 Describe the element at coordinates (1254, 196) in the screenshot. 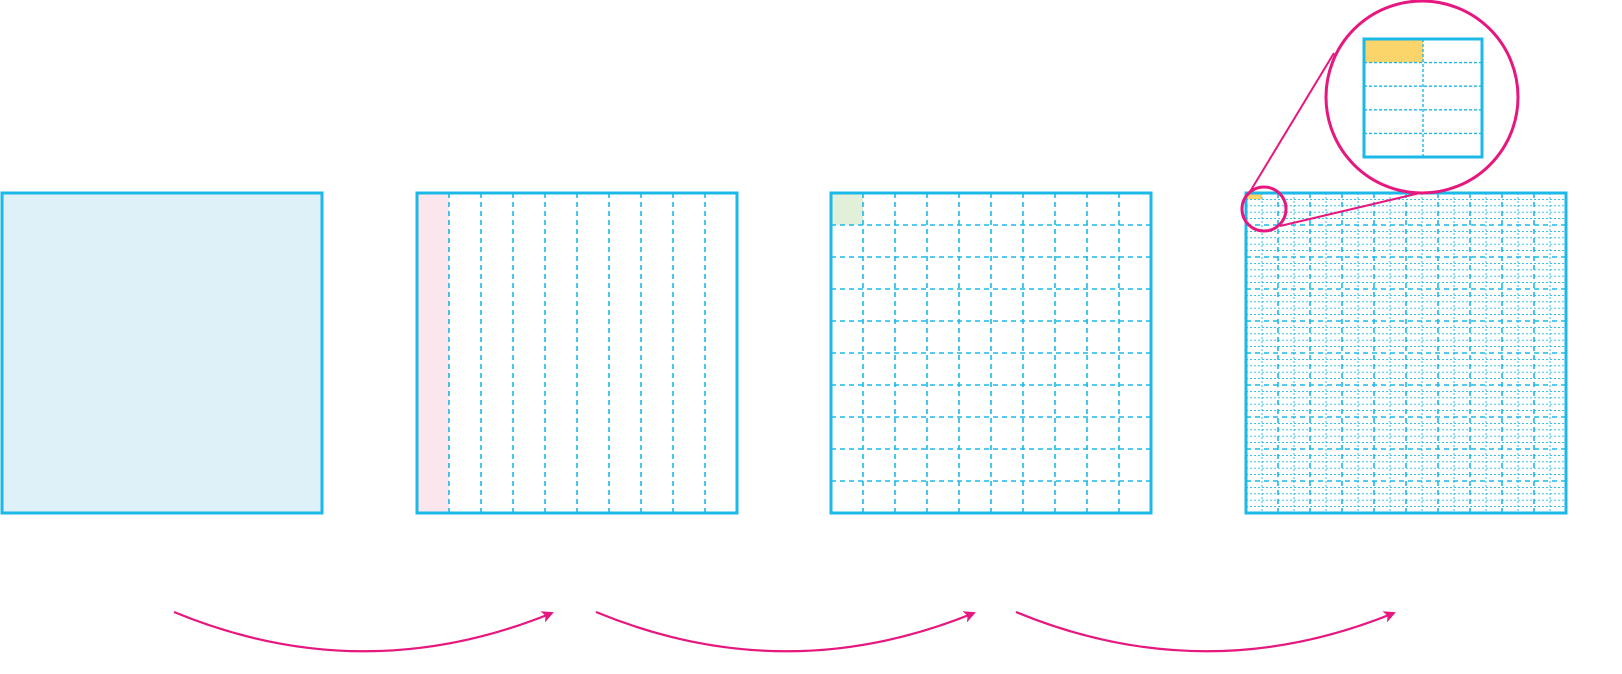

I see `panel-thousandths-highlight` at that location.